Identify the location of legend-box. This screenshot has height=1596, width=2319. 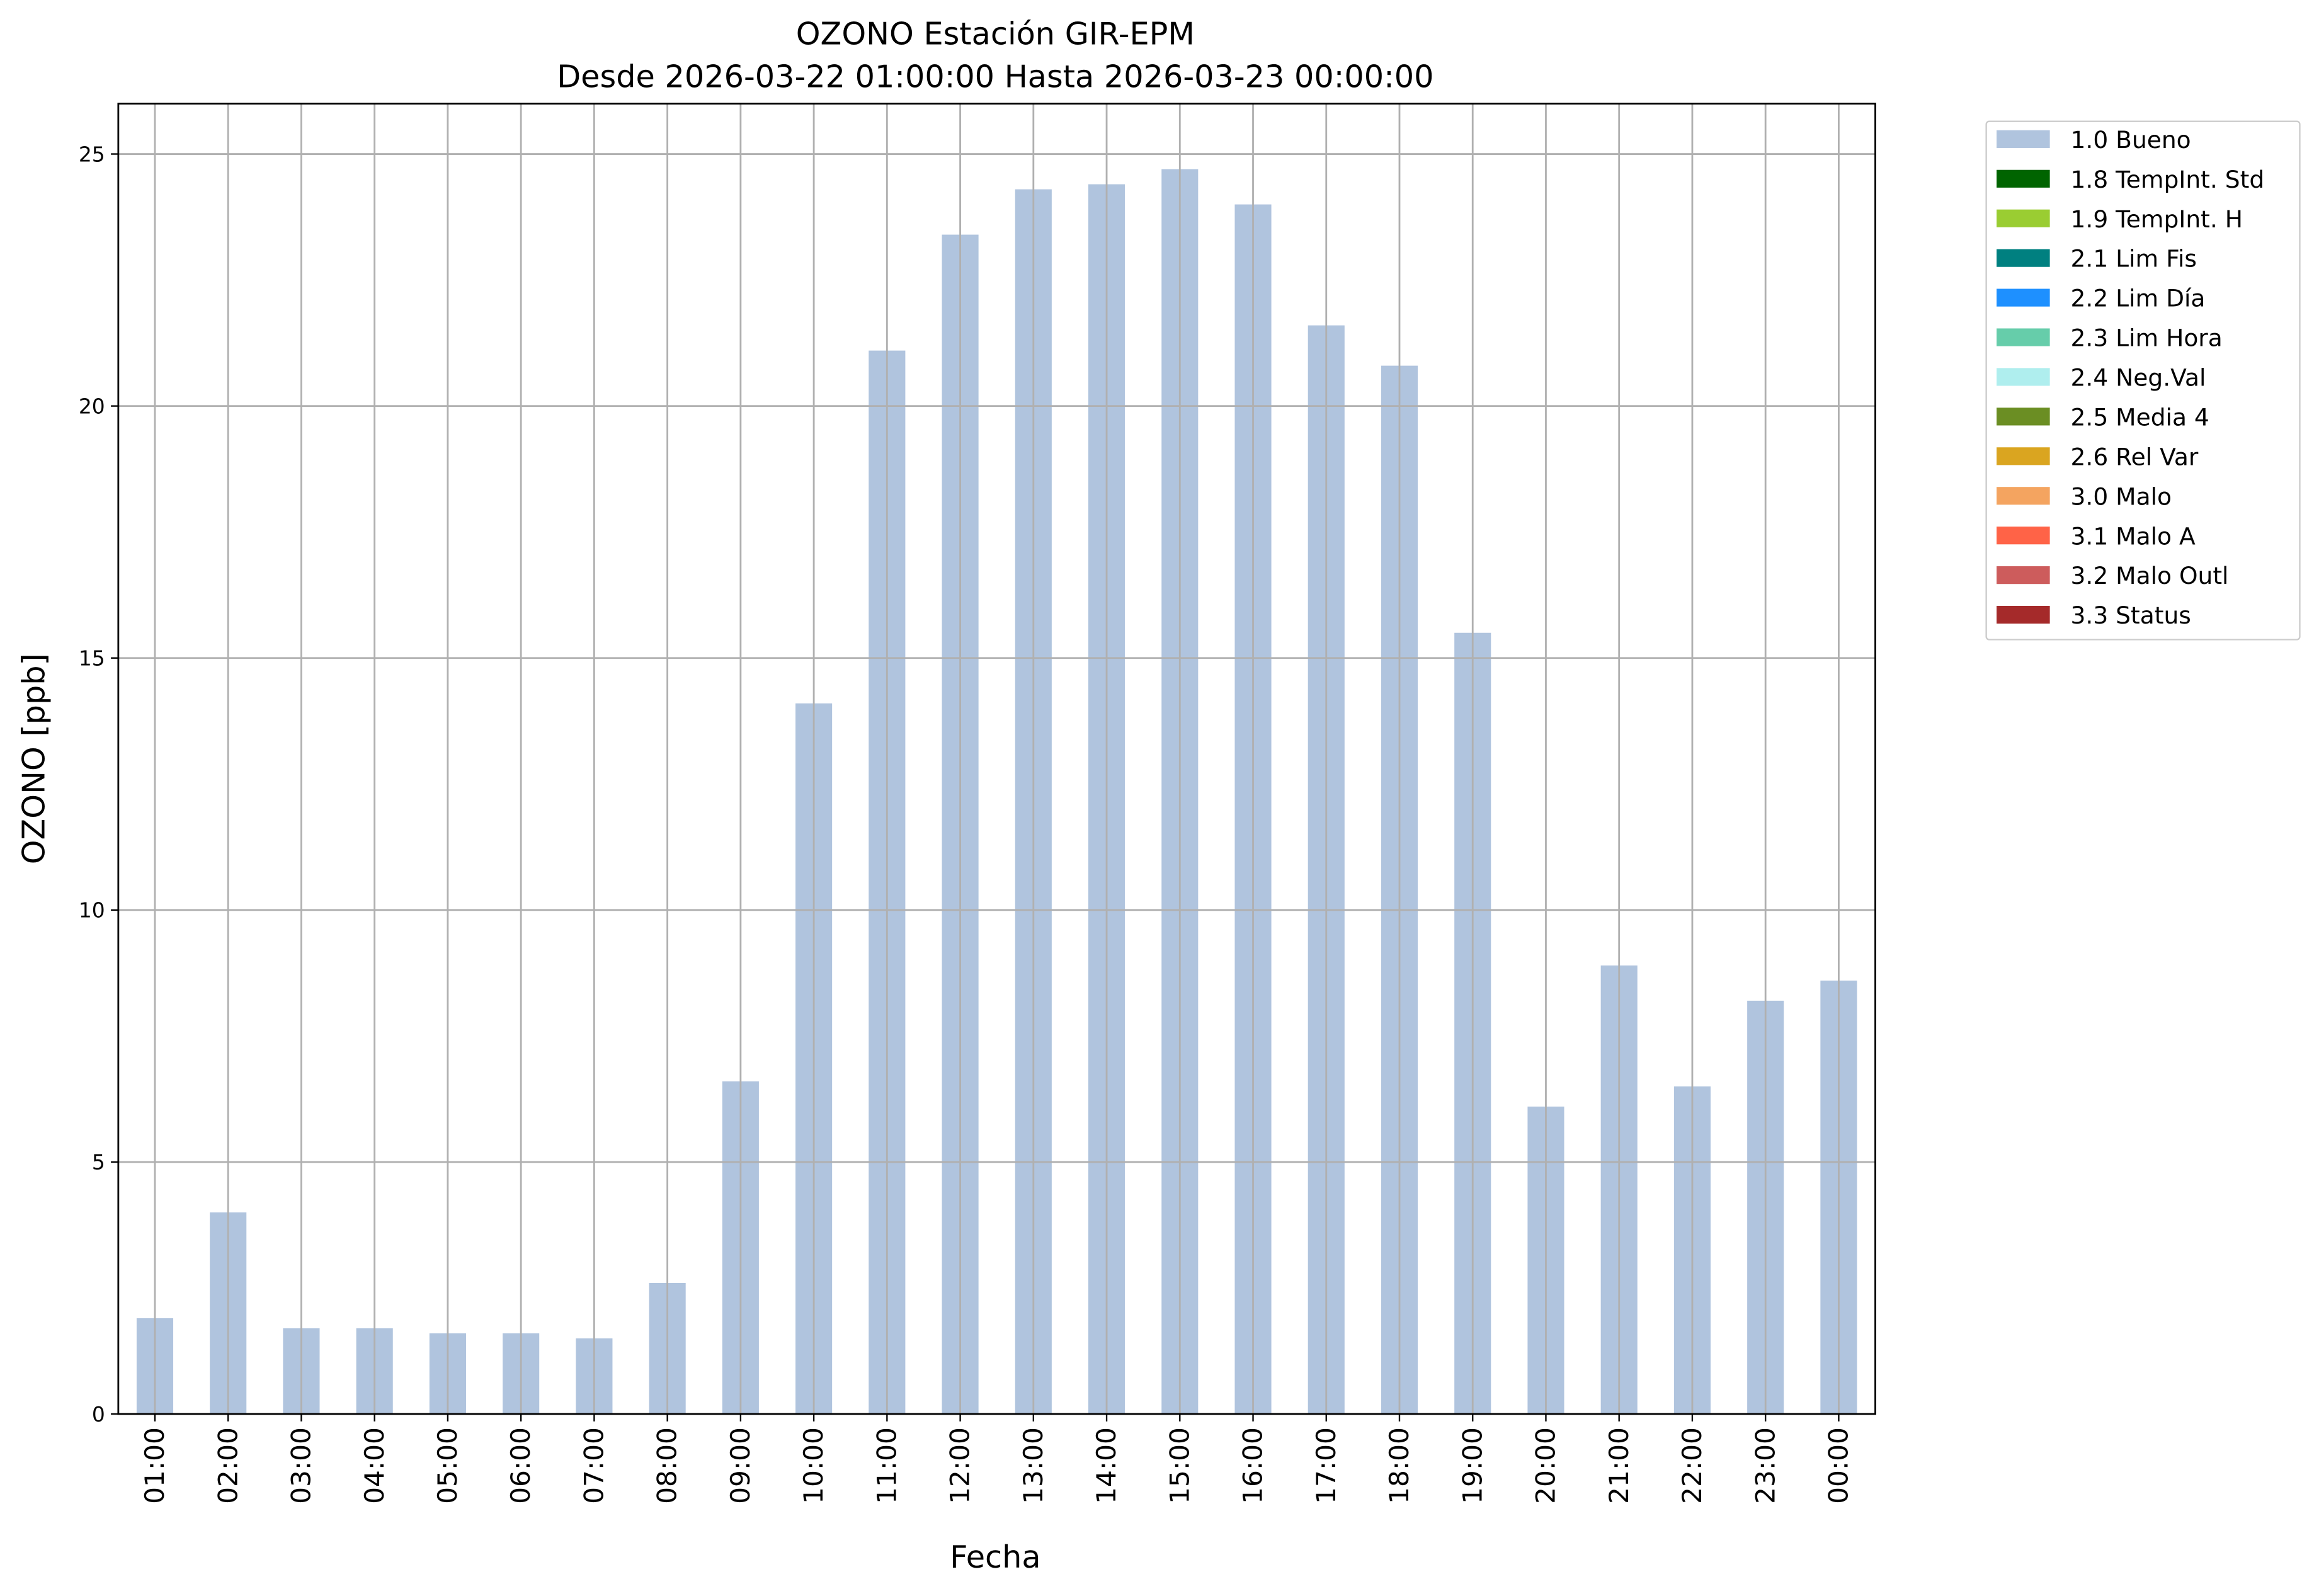
(2143, 380).